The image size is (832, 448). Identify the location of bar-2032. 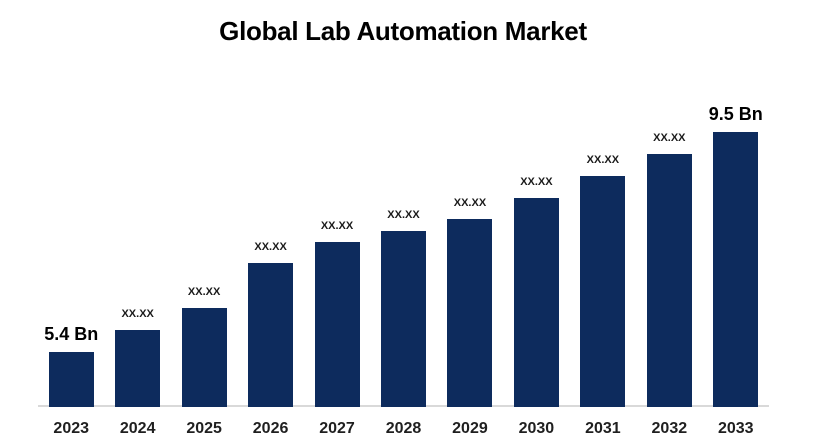
(669, 280).